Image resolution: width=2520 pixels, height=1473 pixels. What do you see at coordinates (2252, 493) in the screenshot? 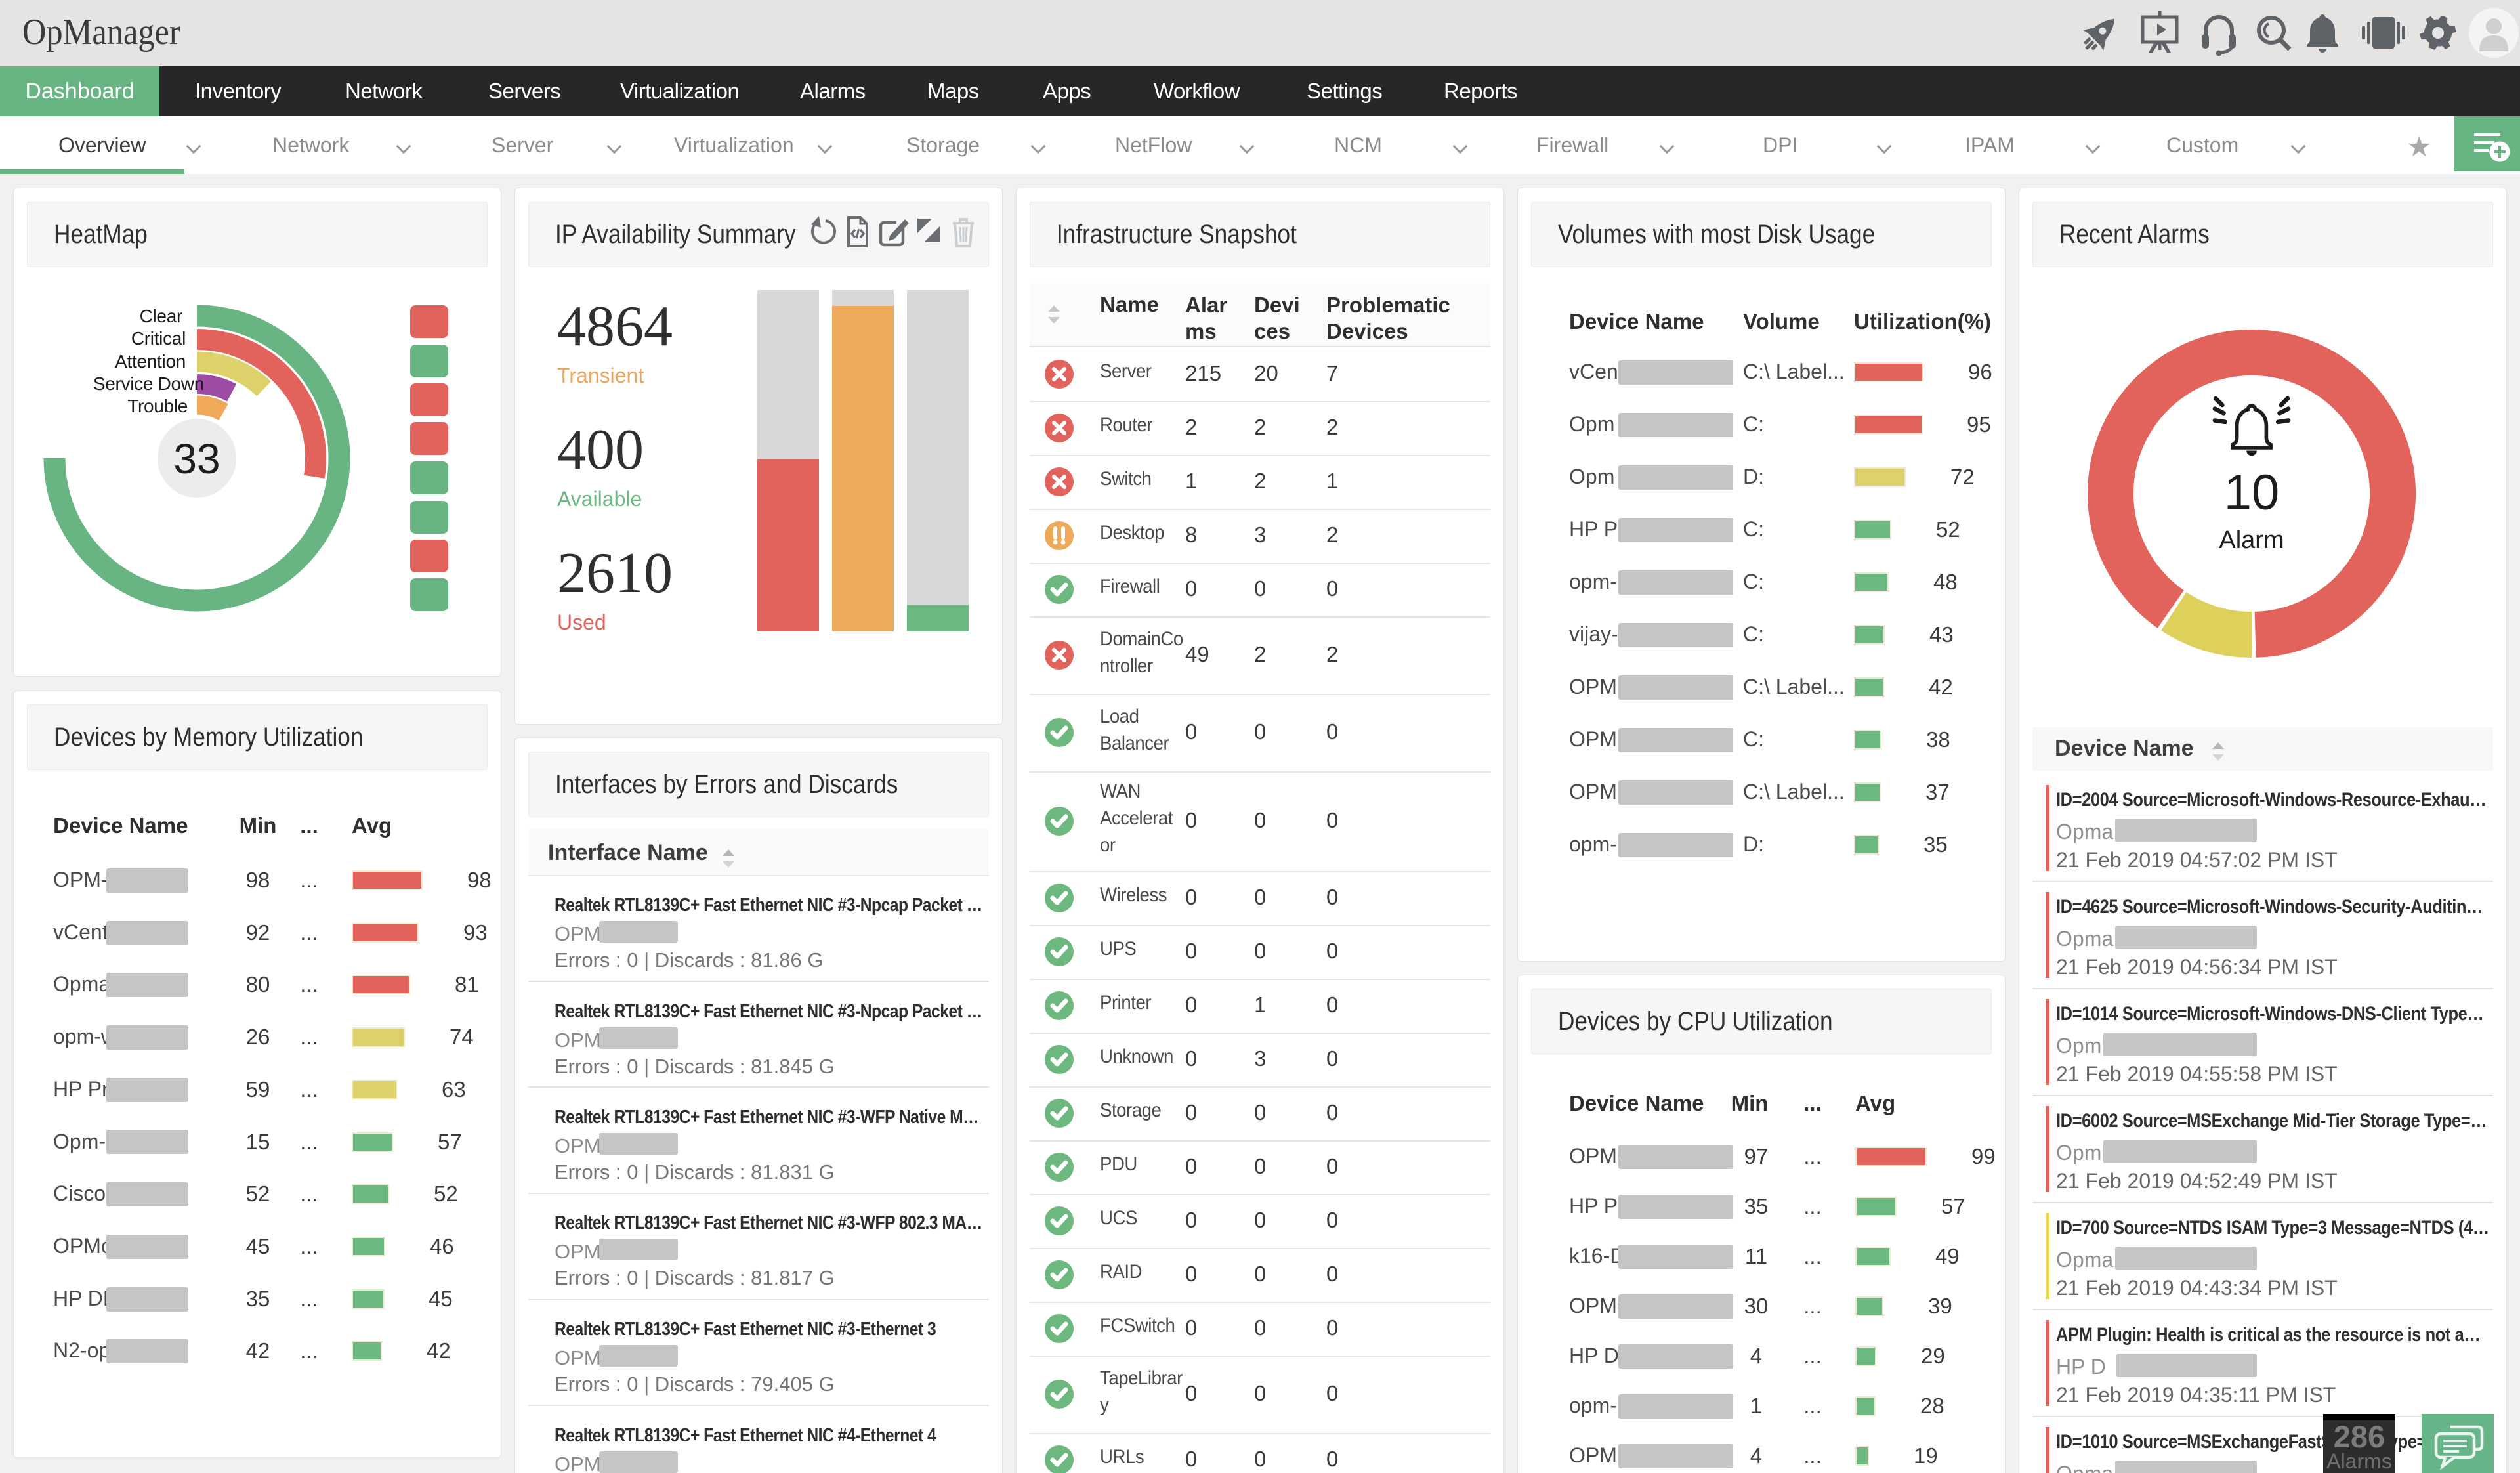
I see `svg-text: 10` at bounding box center [2252, 493].